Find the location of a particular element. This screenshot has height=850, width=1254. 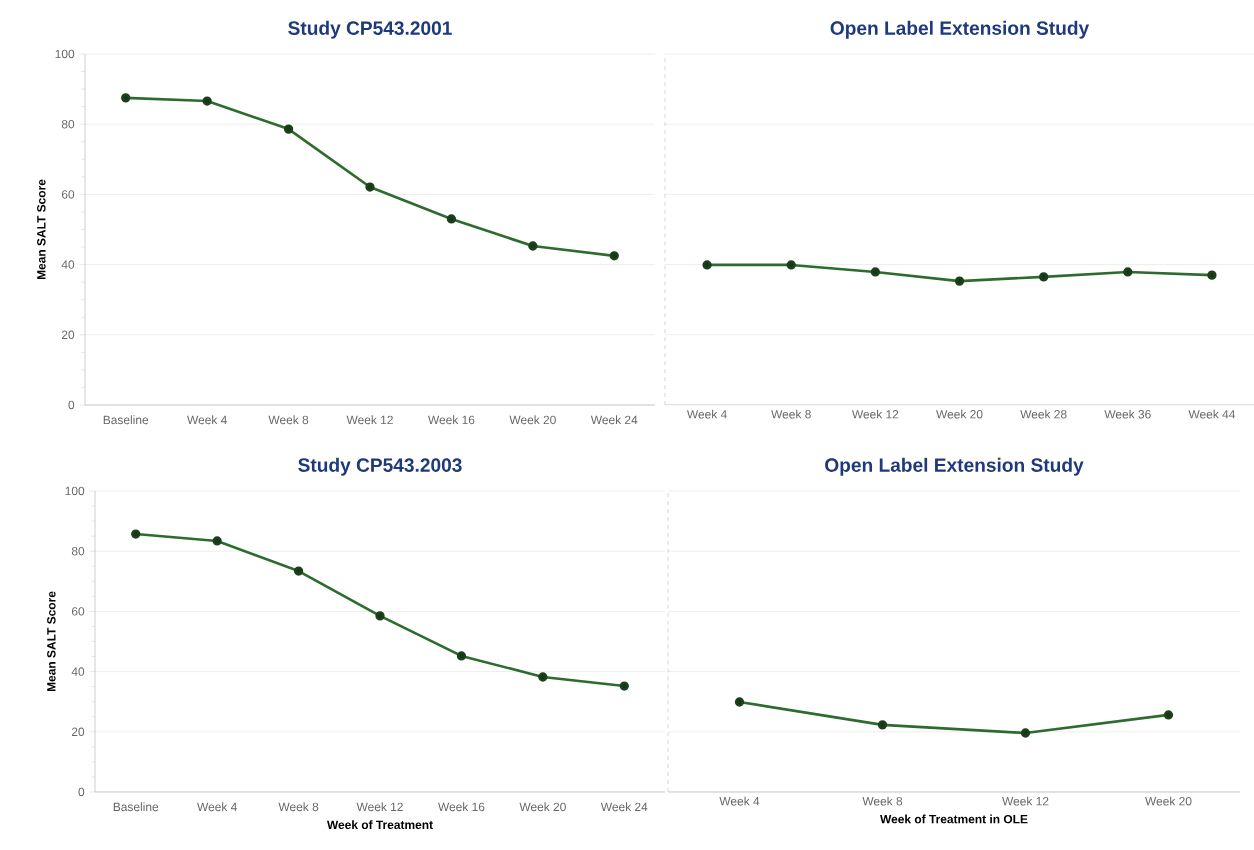

x-axis-title: Week of Treatment in OLE is located at coordinates (954, 819).